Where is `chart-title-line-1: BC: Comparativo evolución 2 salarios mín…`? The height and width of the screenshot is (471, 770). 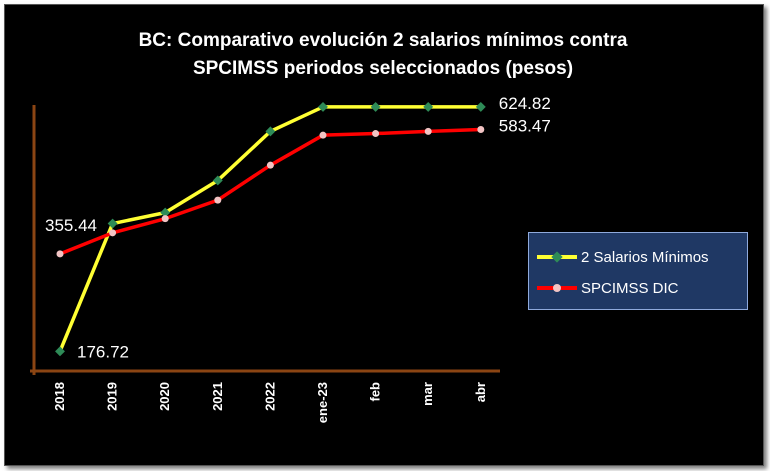
chart-title-line-1: BC: Comparativo evolución 2 salarios mín… is located at coordinates (383, 40).